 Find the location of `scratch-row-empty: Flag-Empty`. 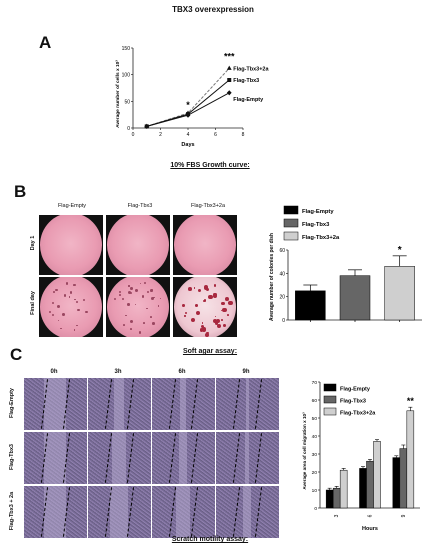

scratch-row-empty: Flag-Empty is located at coordinates (12, 403).